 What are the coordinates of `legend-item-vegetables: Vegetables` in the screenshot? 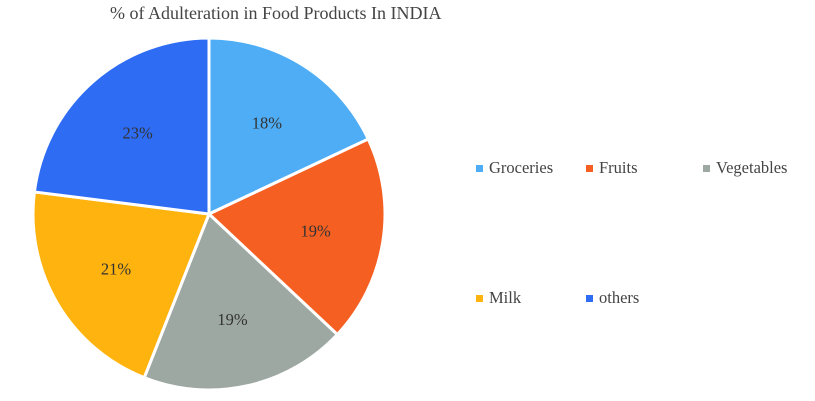 It's located at (745, 168).